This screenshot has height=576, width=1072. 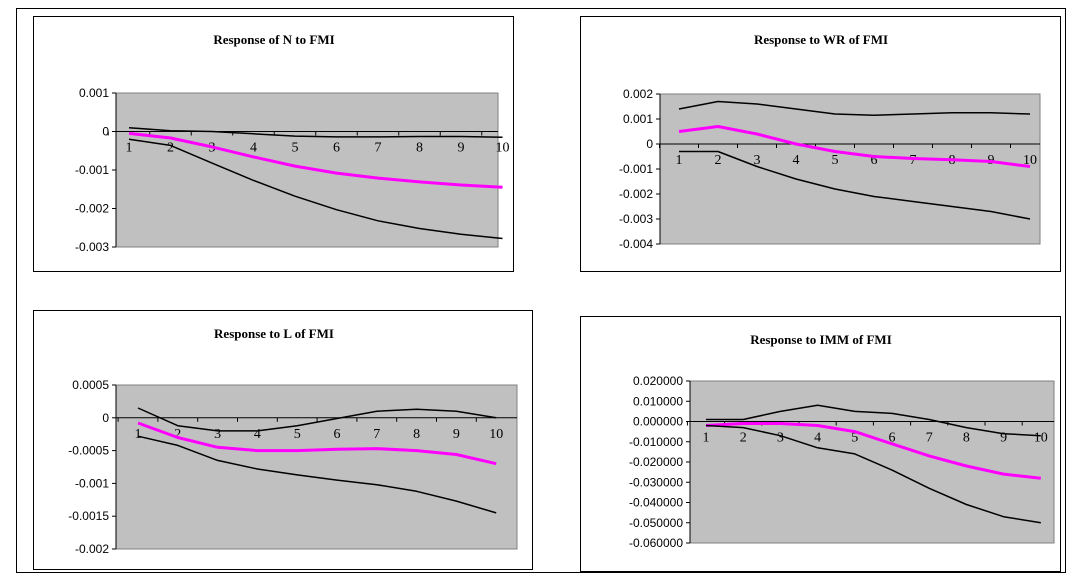 I want to click on y-tick-label: -0.030000, so click(x=656, y=482).